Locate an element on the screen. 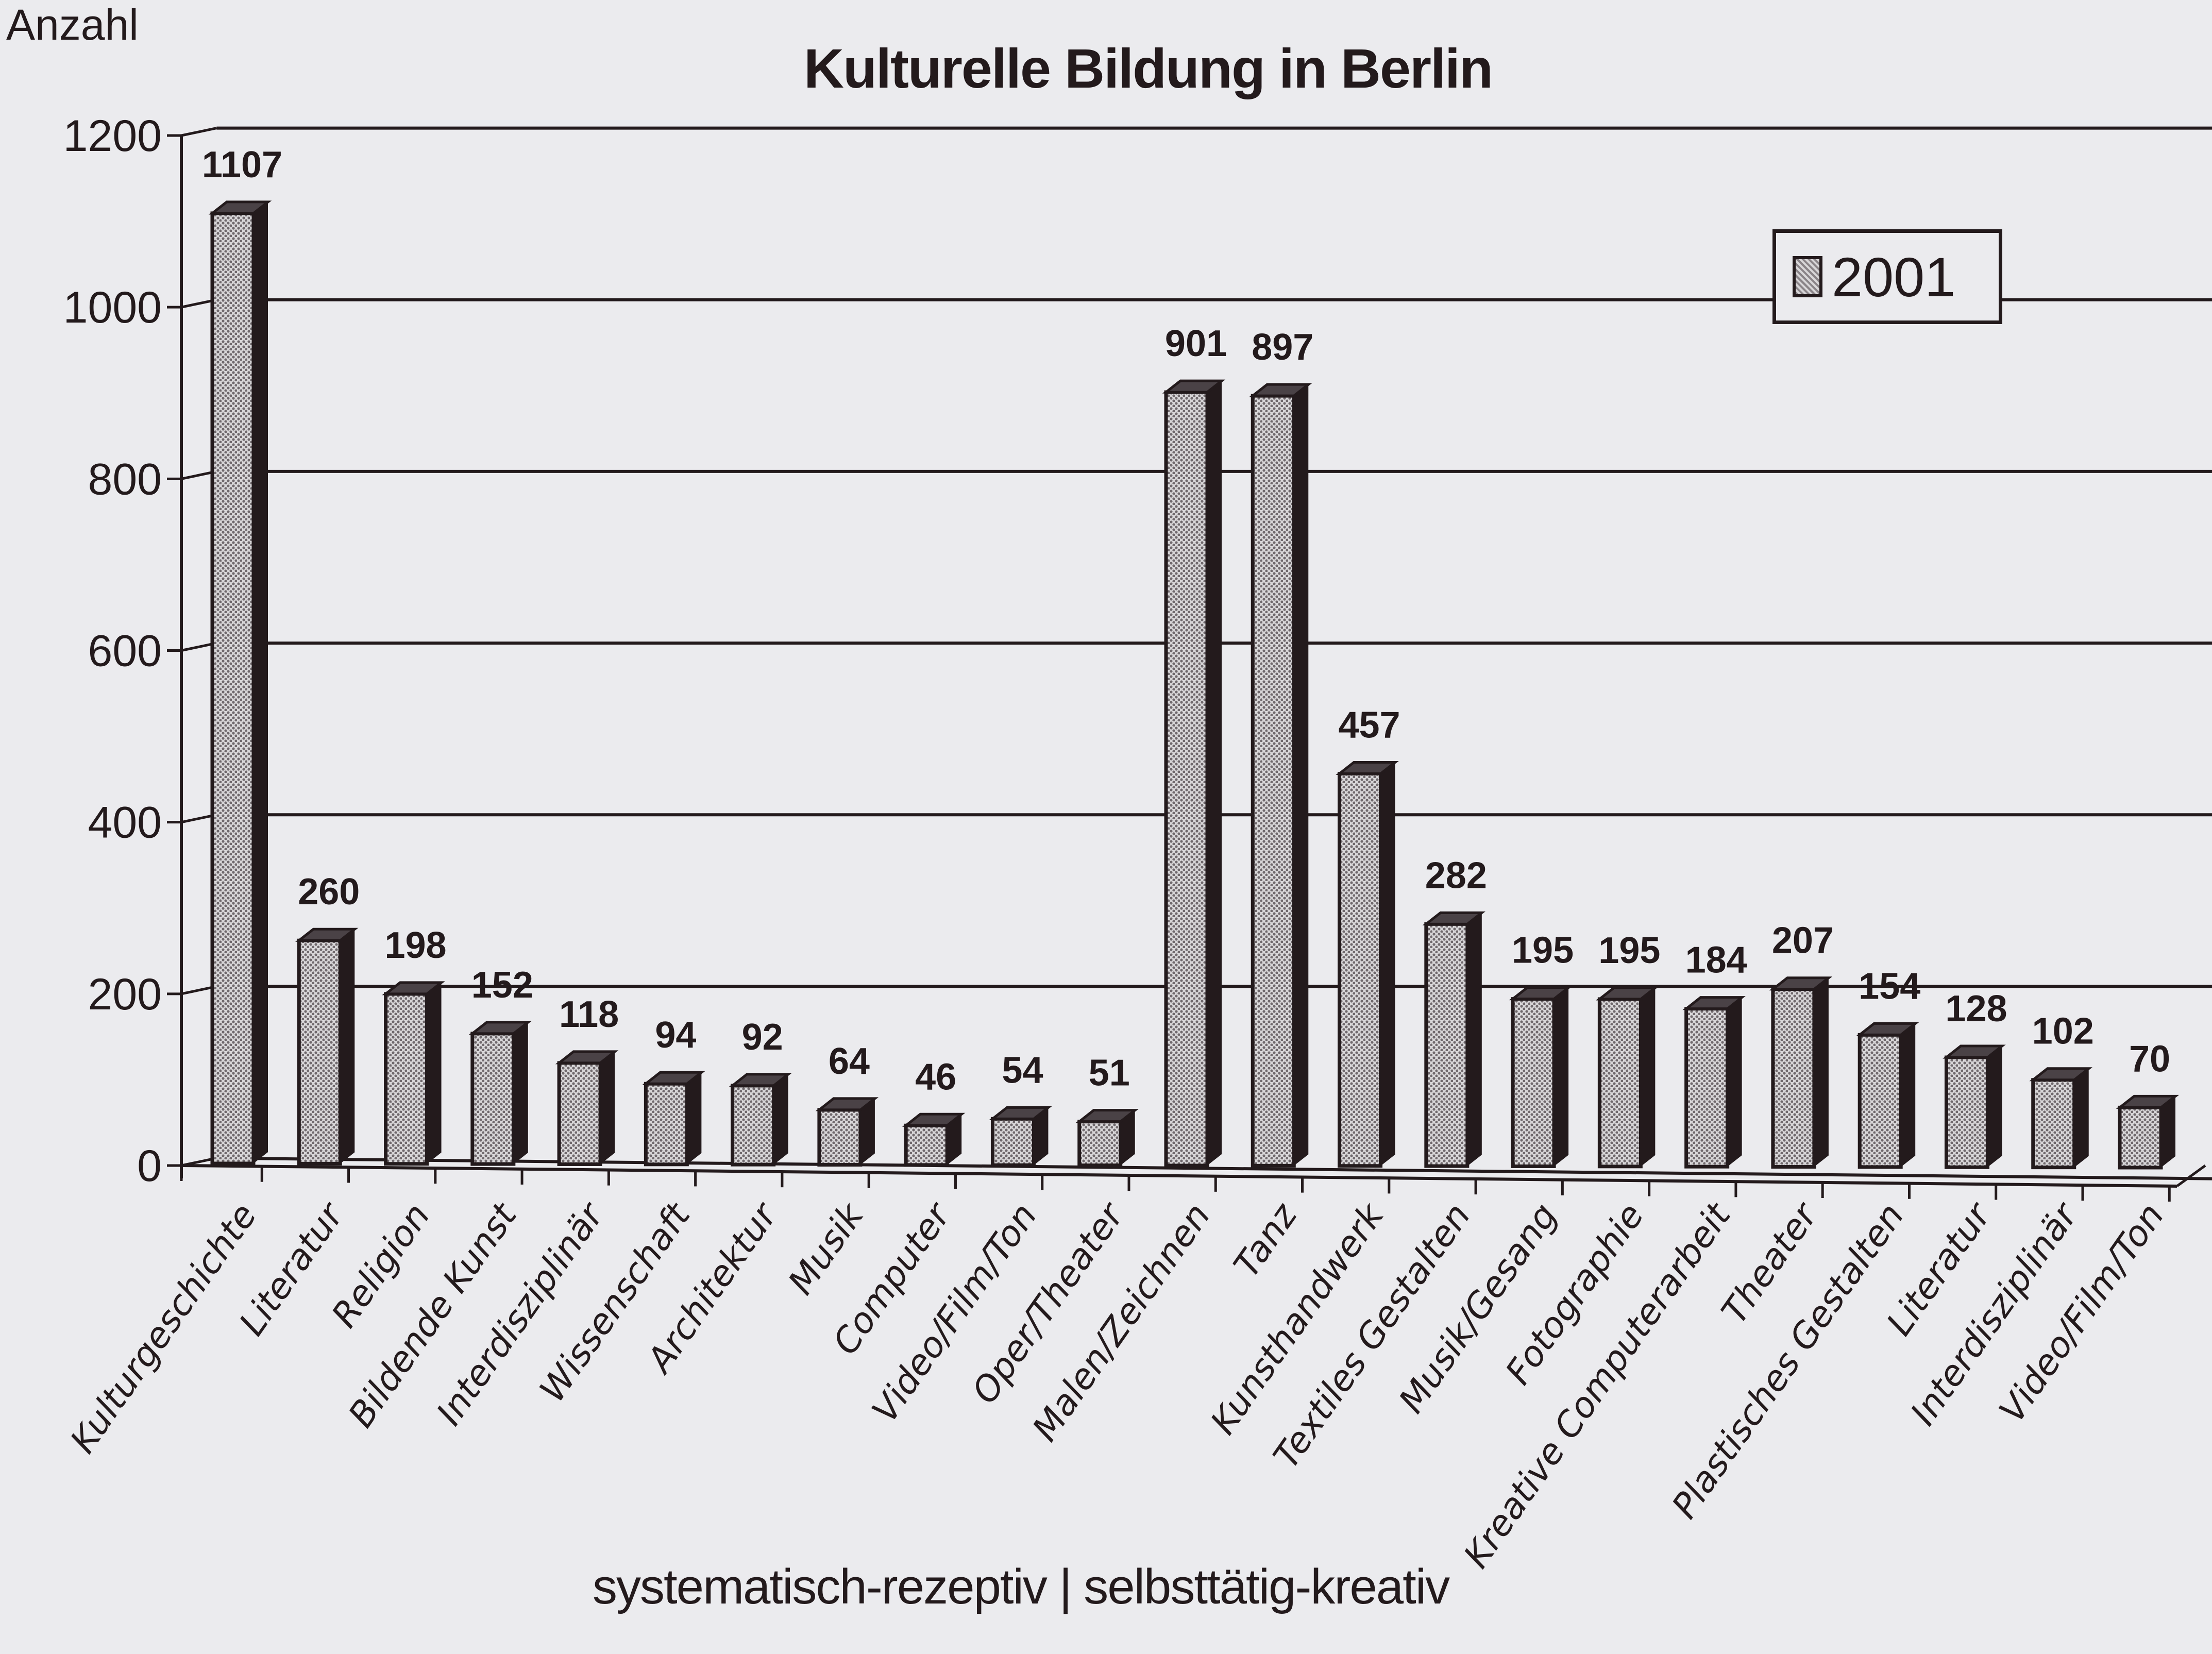 The image size is (2212, 1654). y-tick-label: 1000 is located at coordinates (112, 307).